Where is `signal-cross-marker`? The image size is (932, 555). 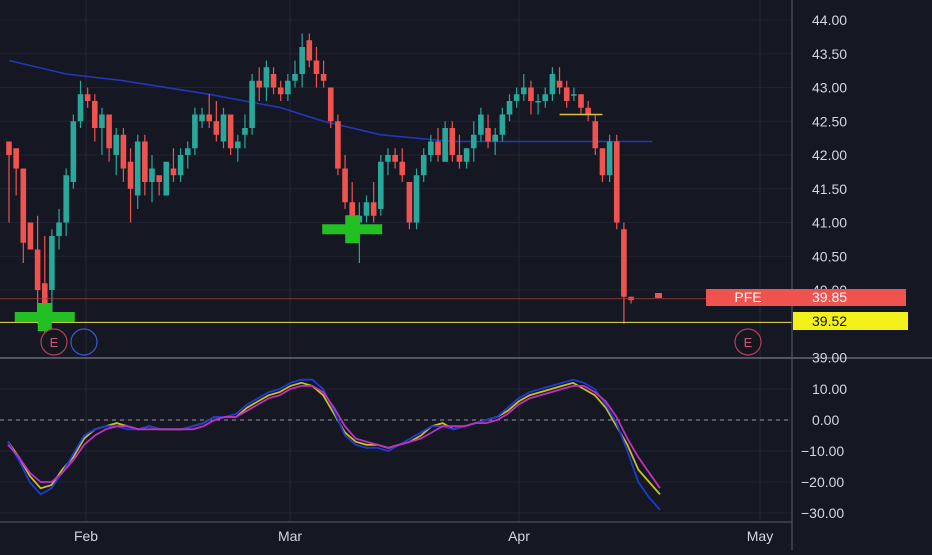
signal-cross-marker is located at coordinates (352, 229).